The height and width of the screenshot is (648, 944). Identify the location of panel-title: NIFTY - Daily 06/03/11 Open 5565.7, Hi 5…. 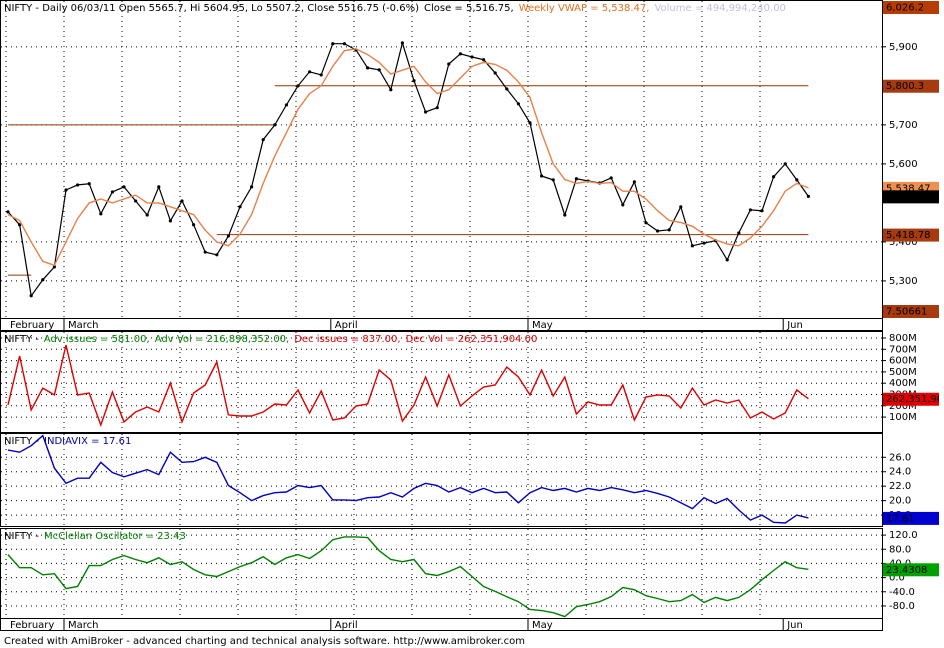
(395, 8).